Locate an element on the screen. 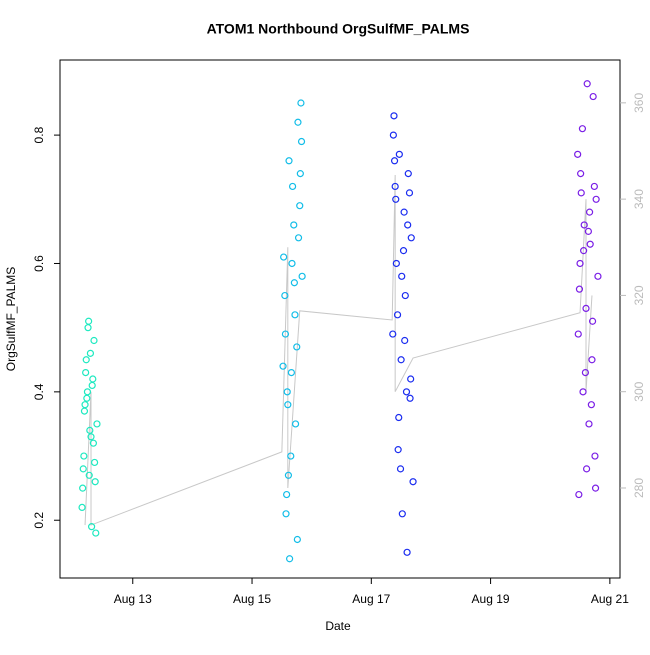 Image resolution: width=650 pixels, height=655 pixels. y-axis-label: OrgSulfMF_PALMS is located at coordinates (11, 319).